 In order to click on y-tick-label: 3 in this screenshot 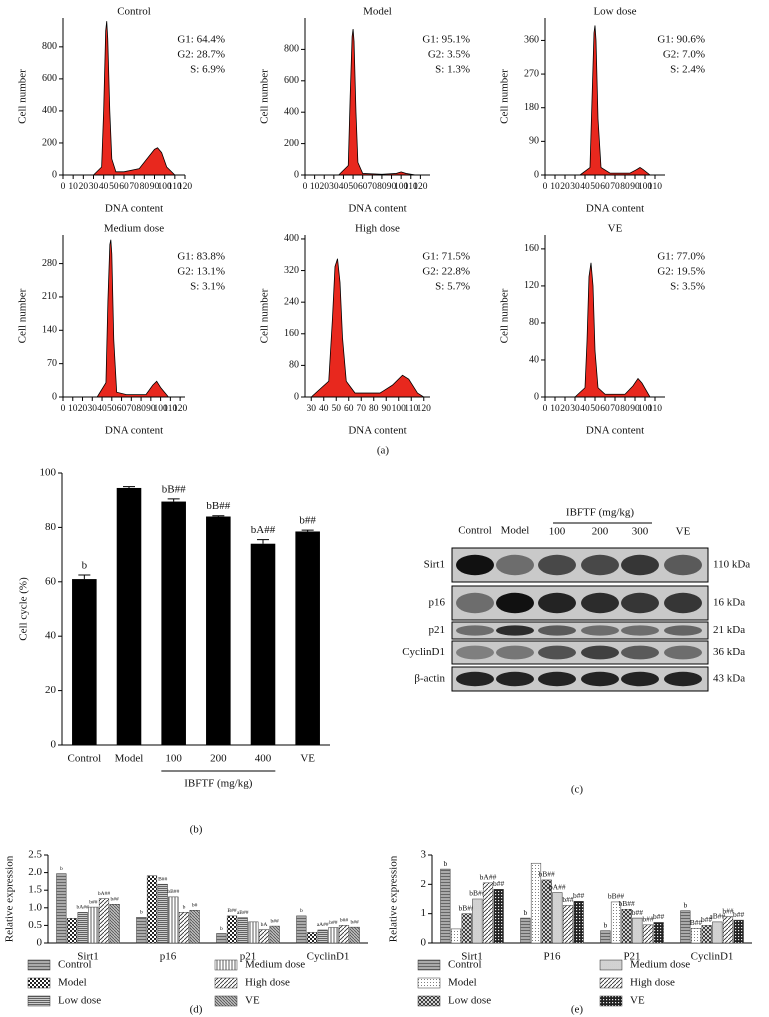, I will do `click(424, 855)`.